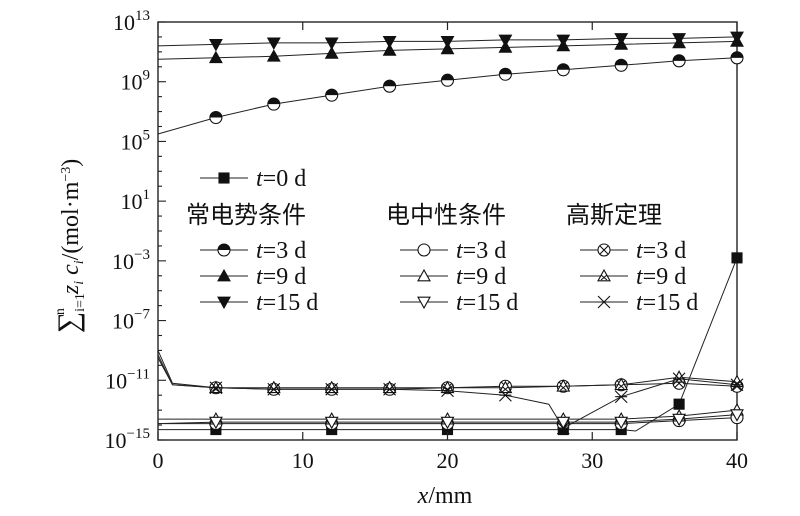  I want to click on svg-text: ∑i=1nzi ci/(mol·m−3), so click(70, 246).